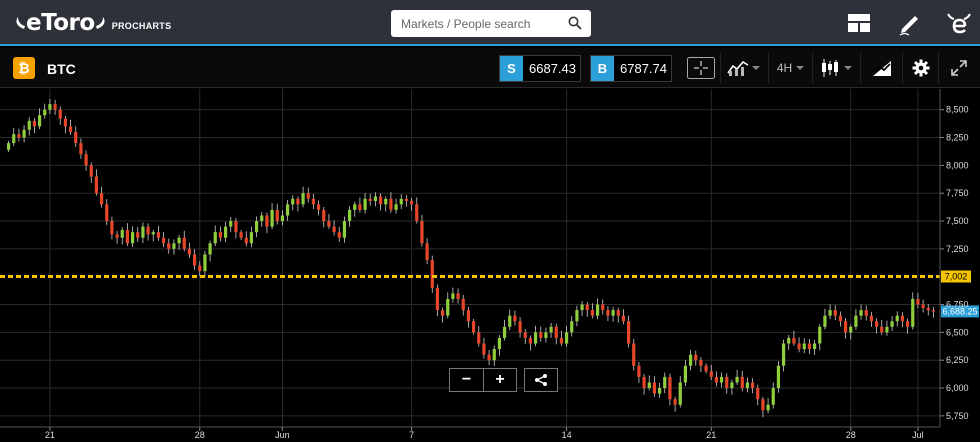  I want to click on settings-icon, so click(920, 68).